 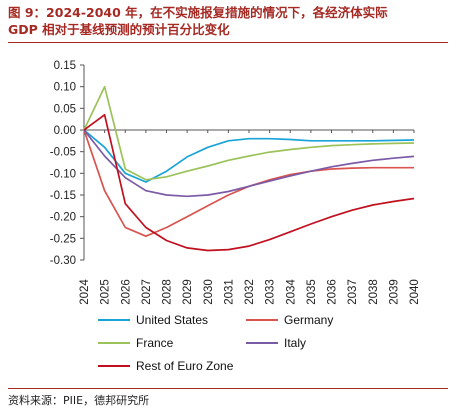 I want to click on x-tick-label: 2028, so click(x=168, y=292).